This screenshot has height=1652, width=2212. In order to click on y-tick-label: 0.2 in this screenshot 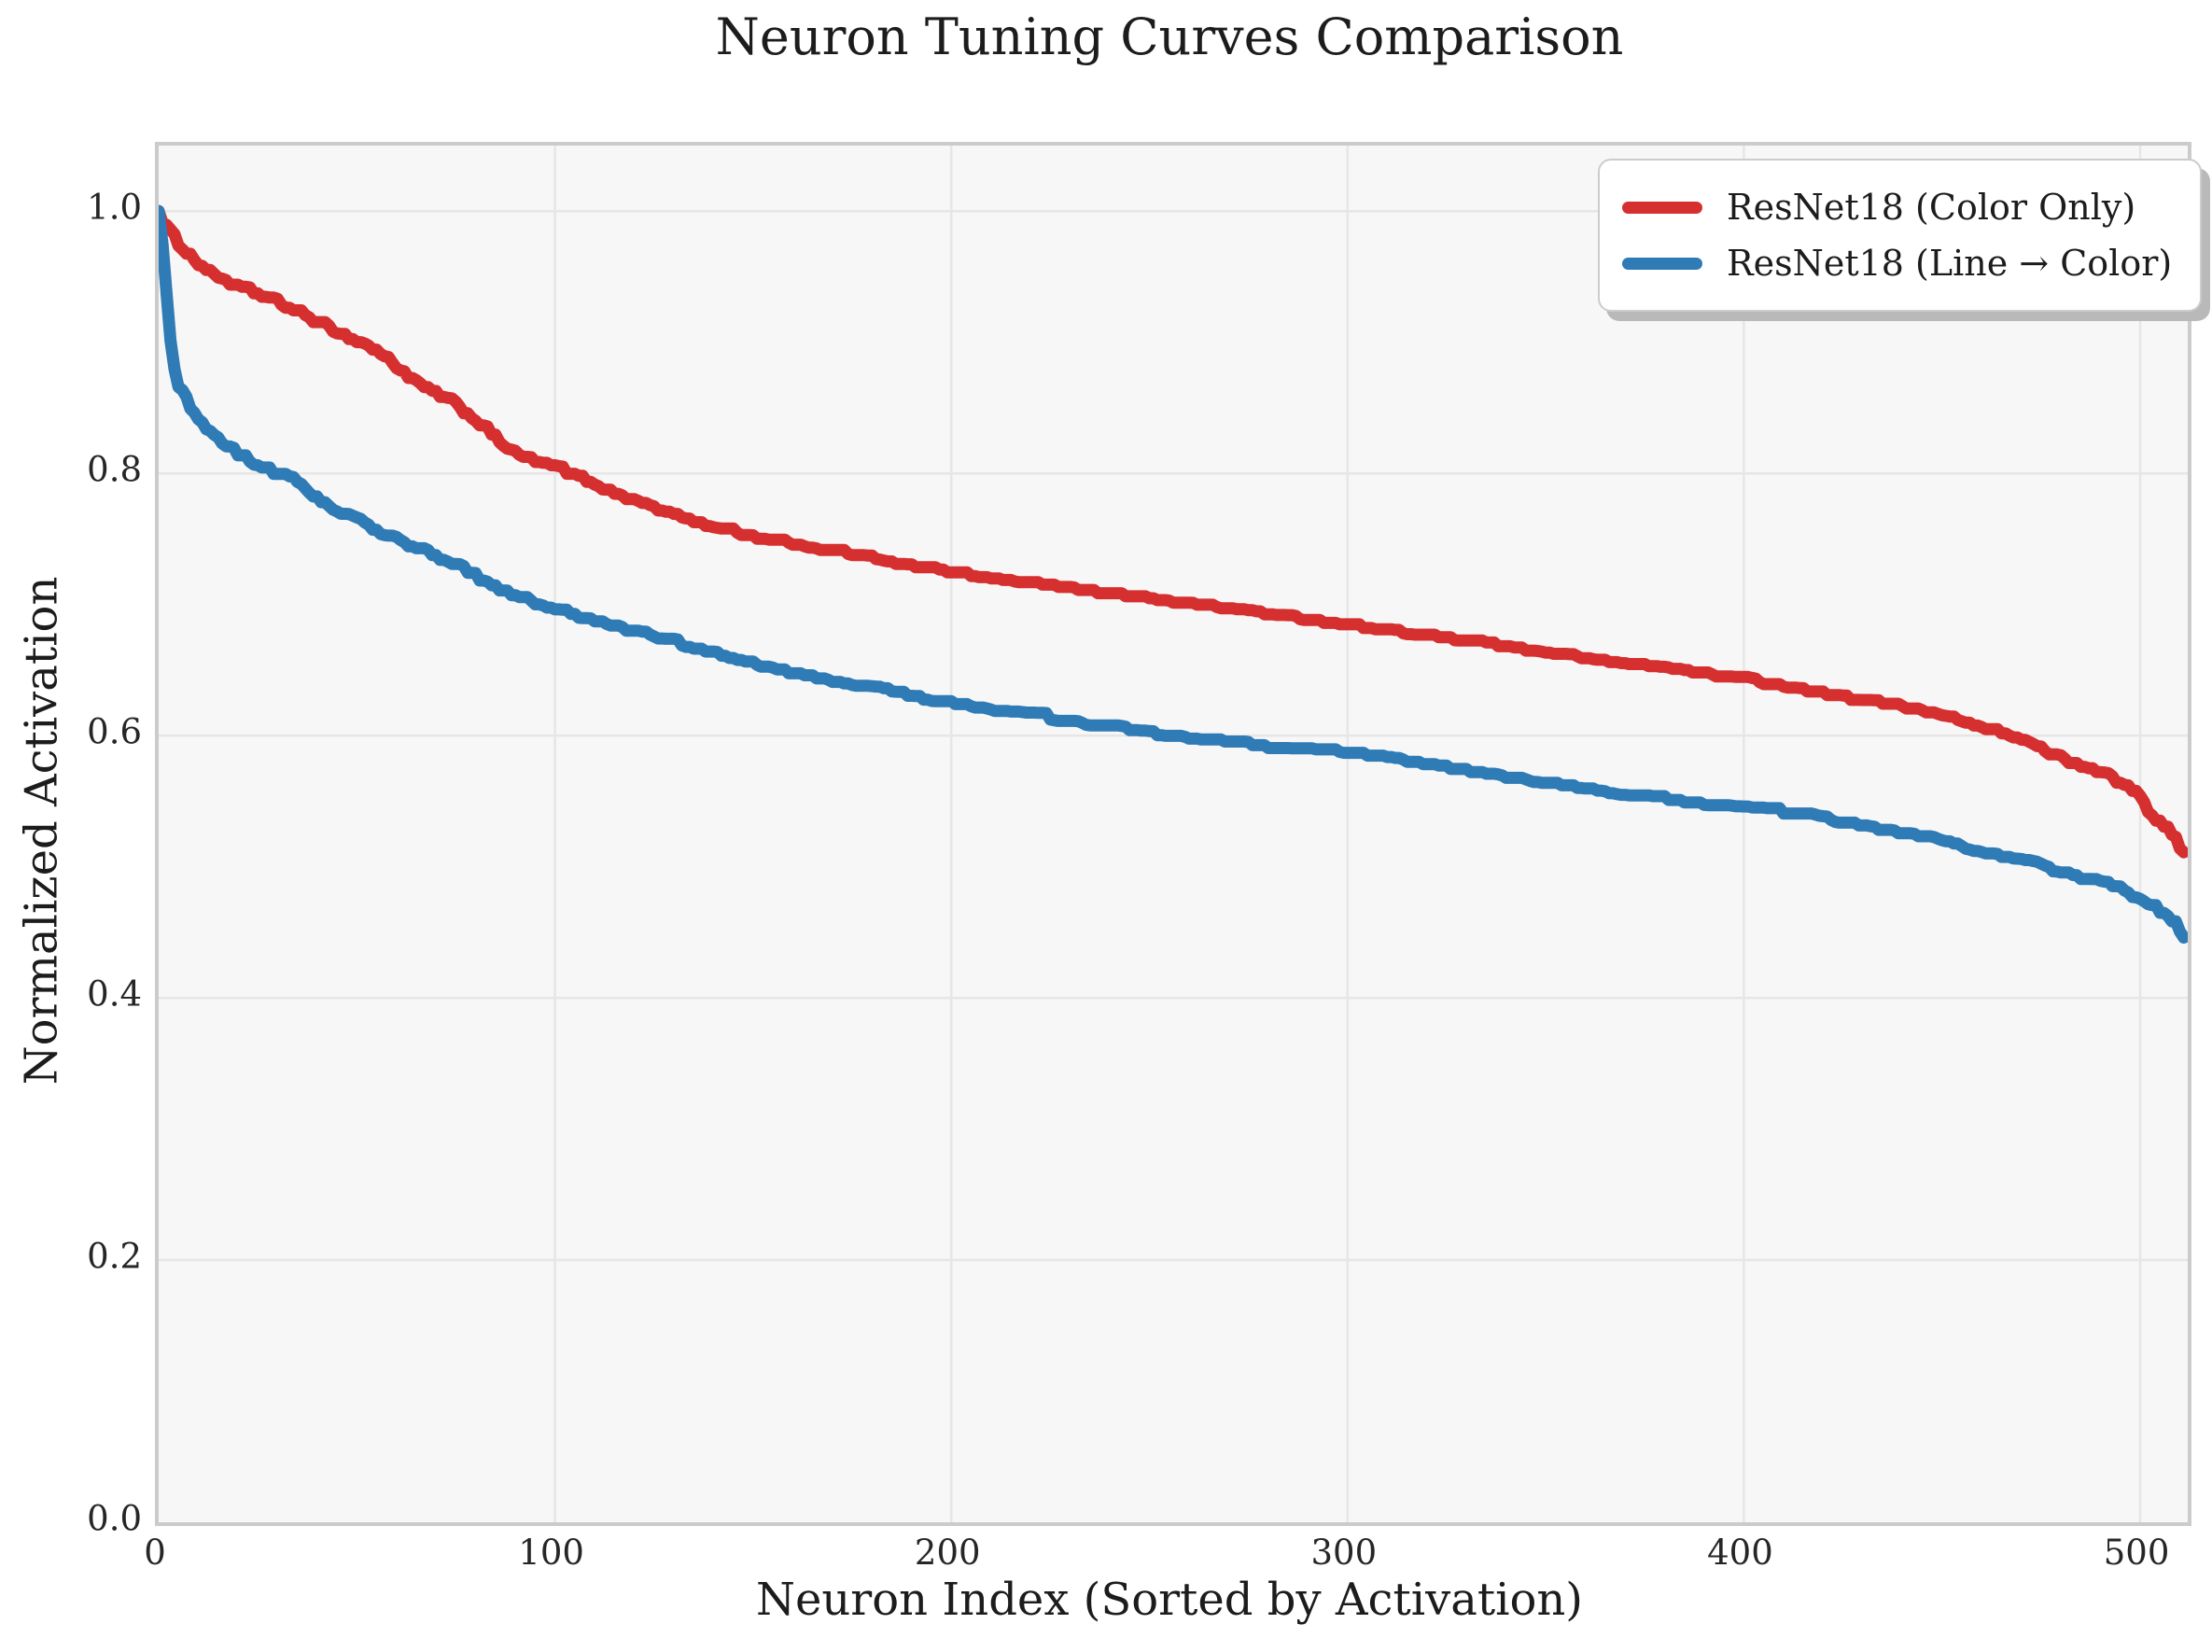, I will do `click(114, 1256)`.